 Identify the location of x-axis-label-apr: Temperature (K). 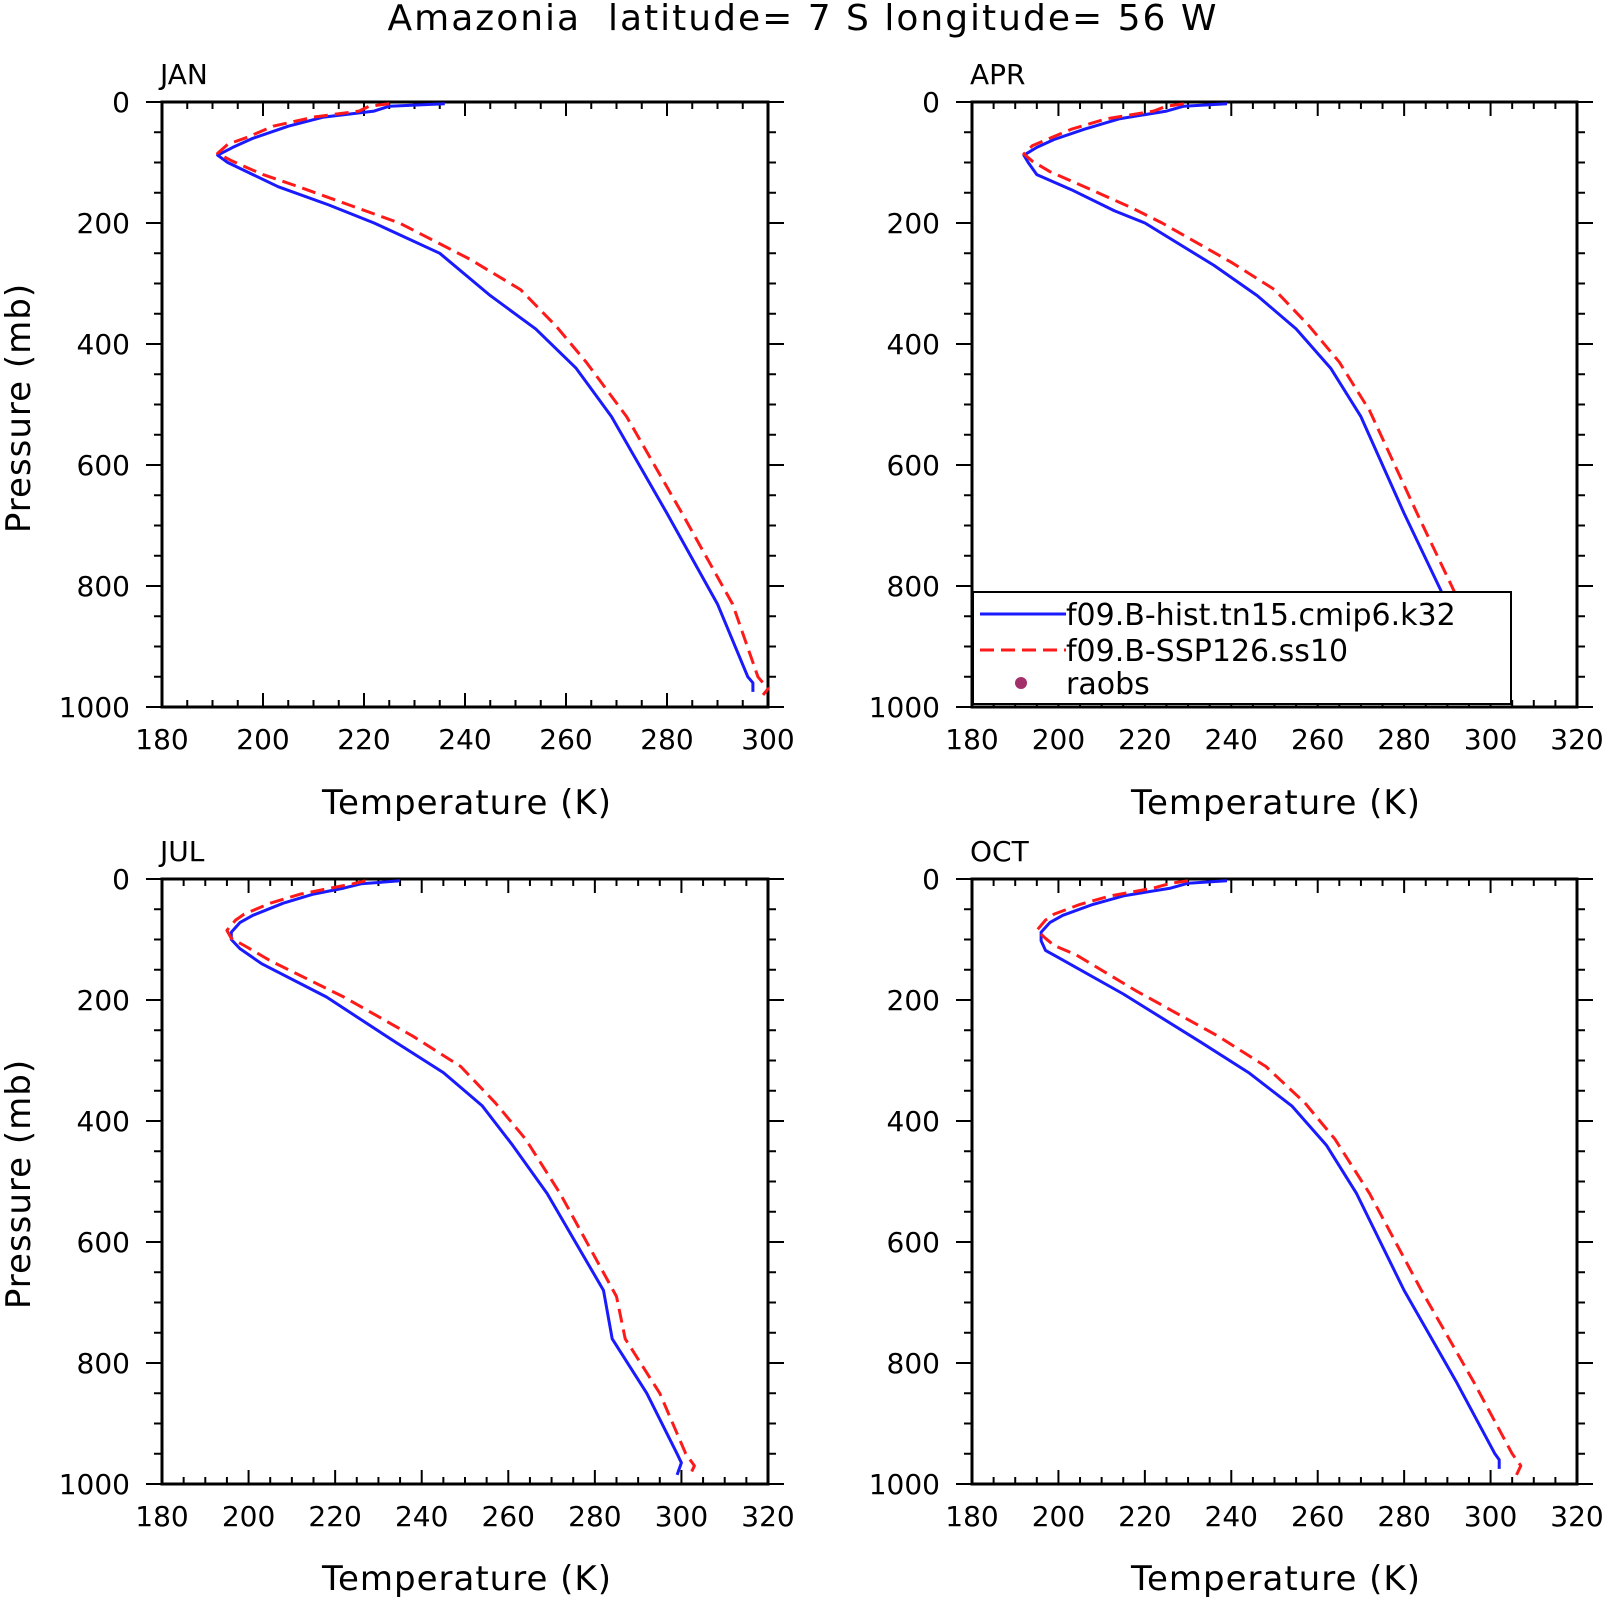
(1275, 803).